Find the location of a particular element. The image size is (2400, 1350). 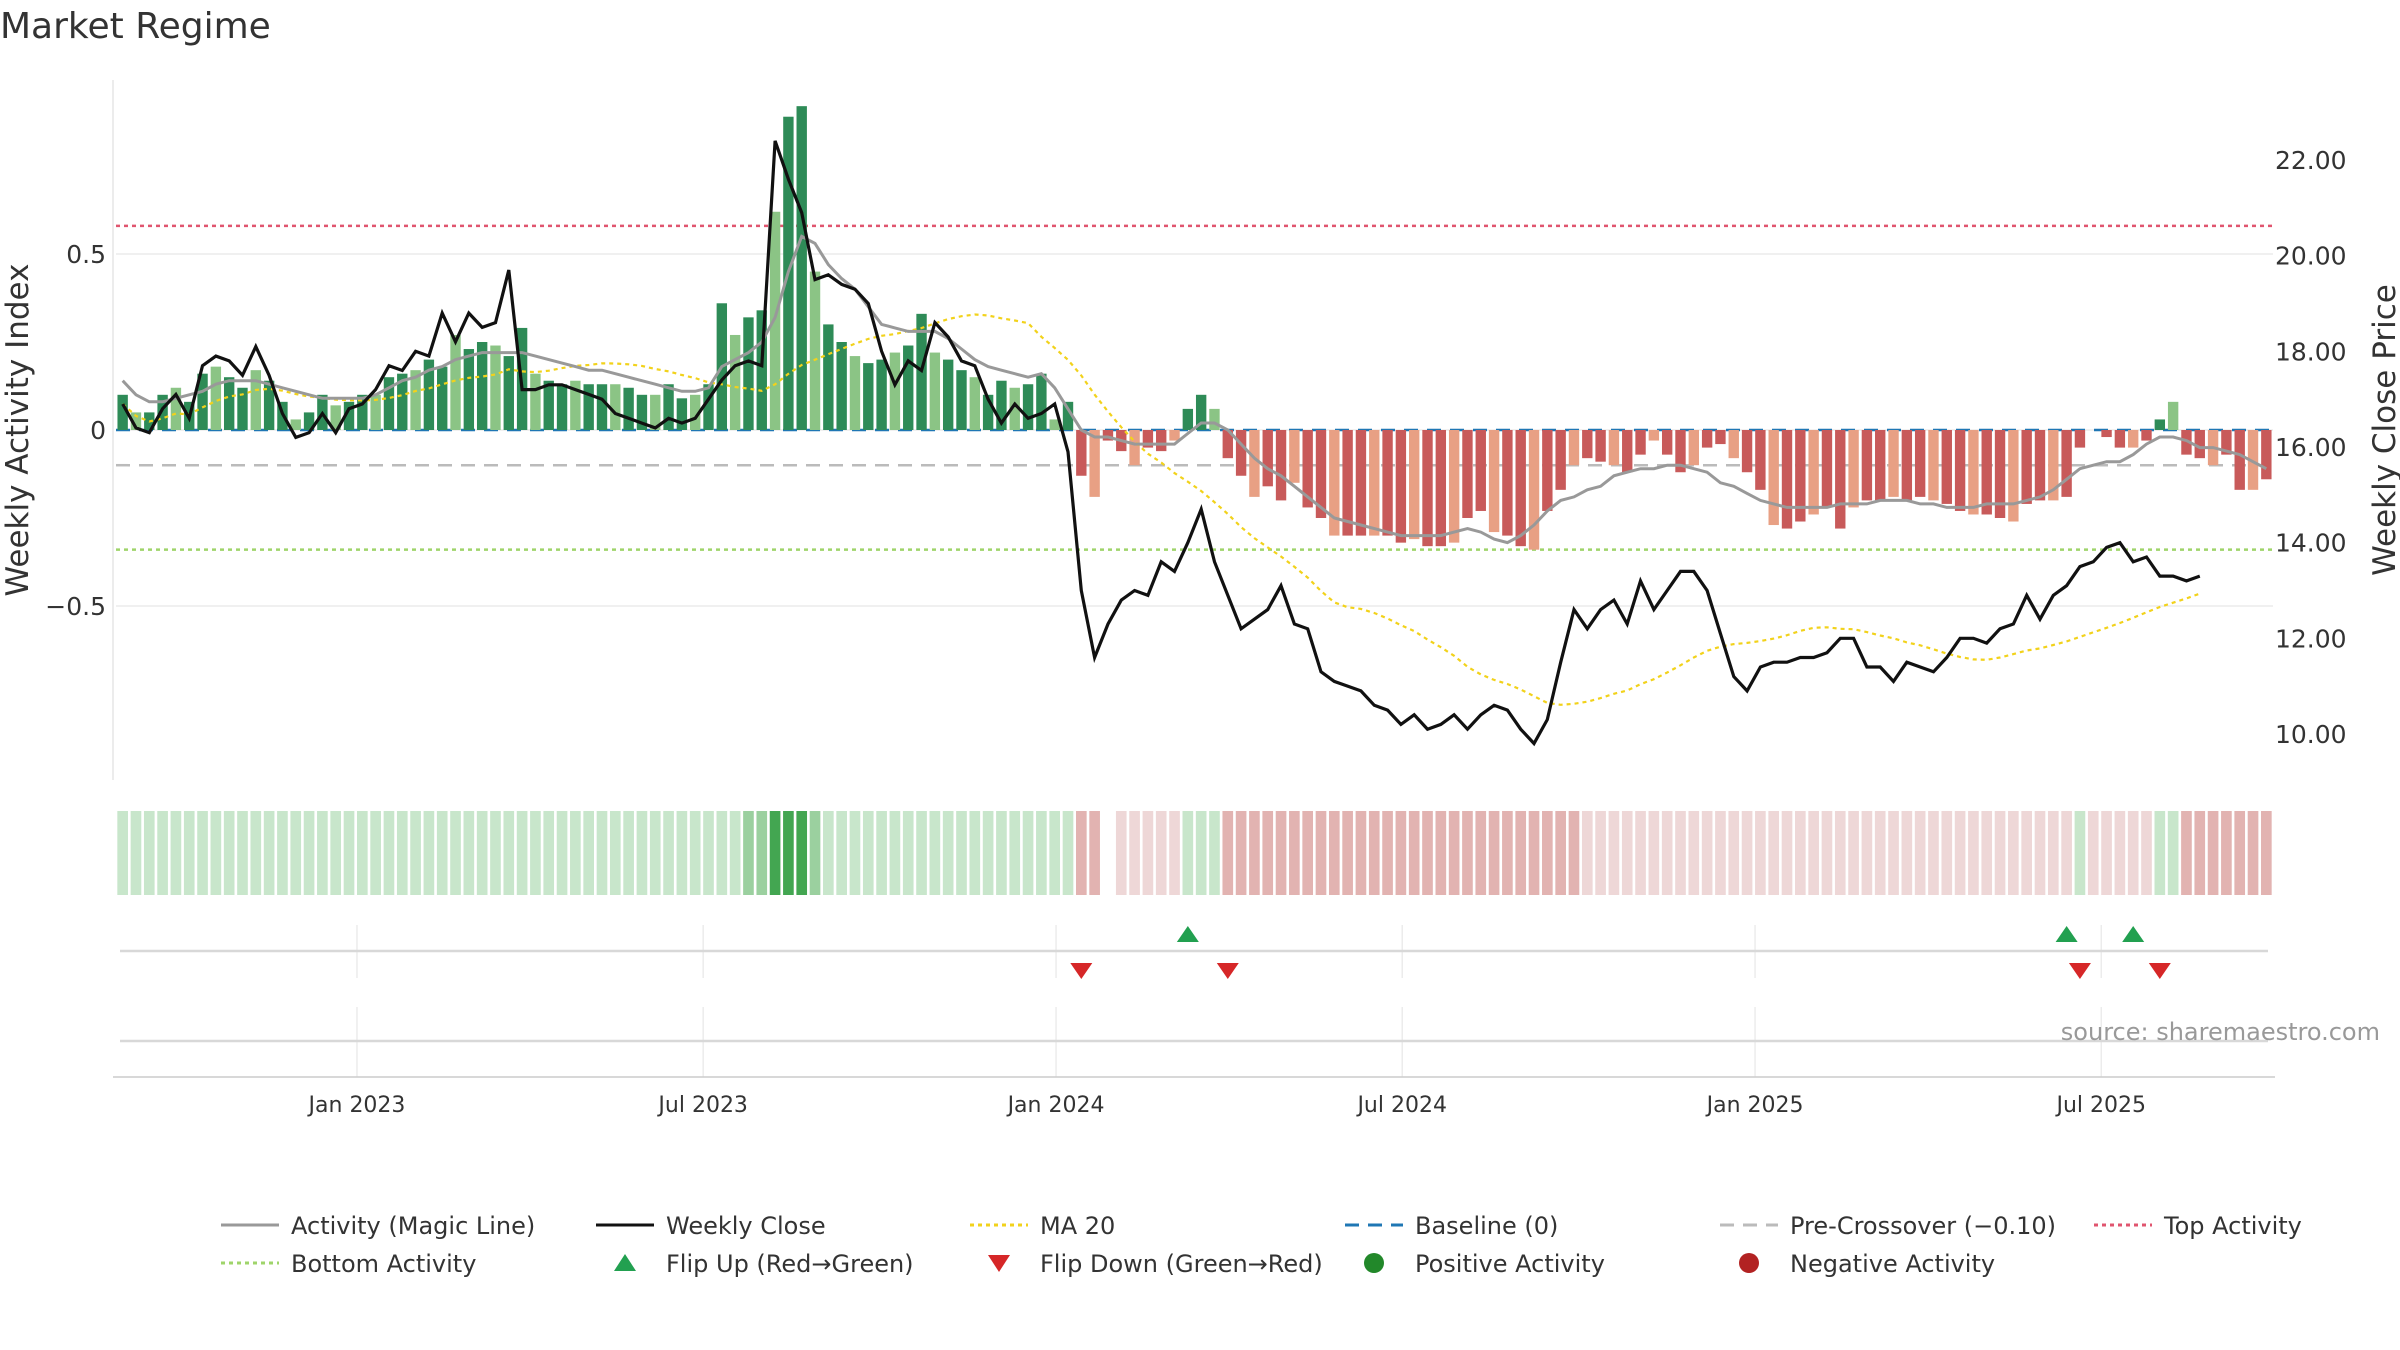

flip-up-marker is located at coordinates (2133, 934).